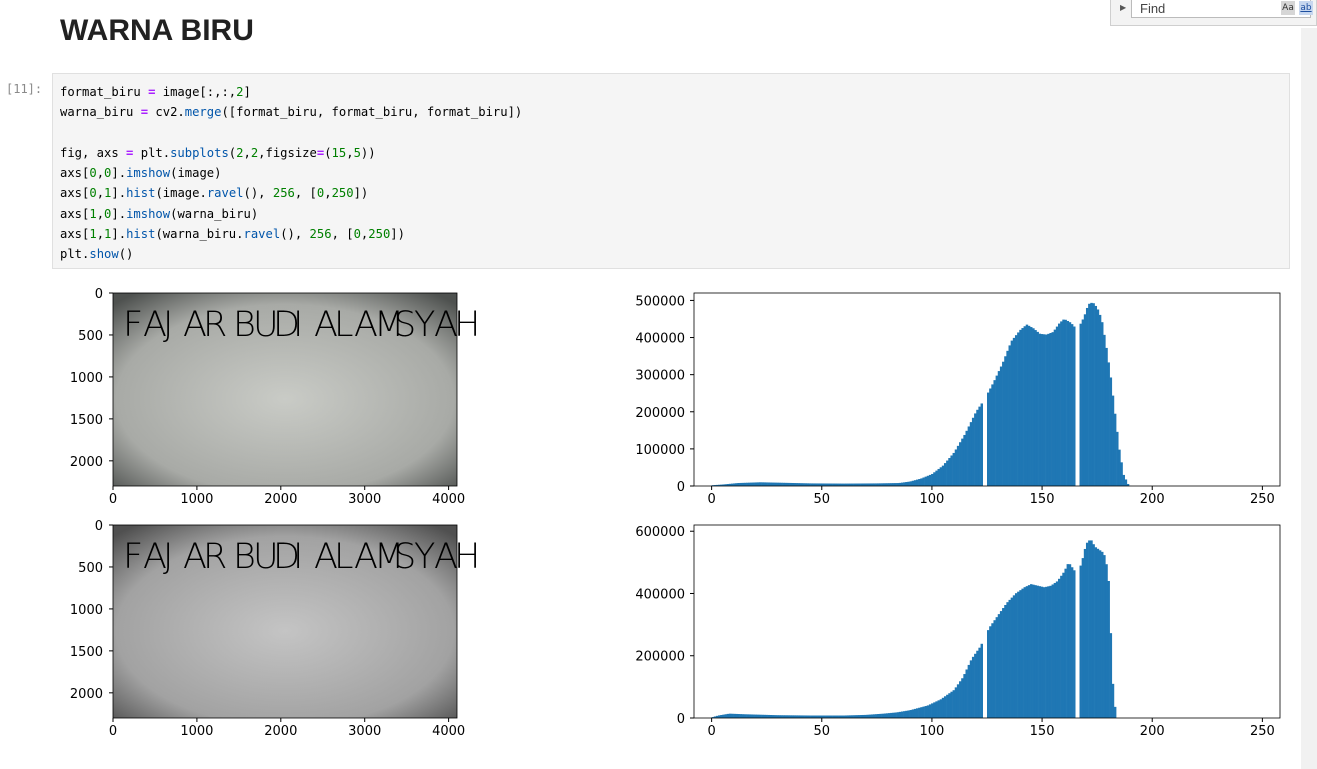  Describe the element at coordinates (932, 731) in the screenshot. I see `x-tick-label: 100` at that location.